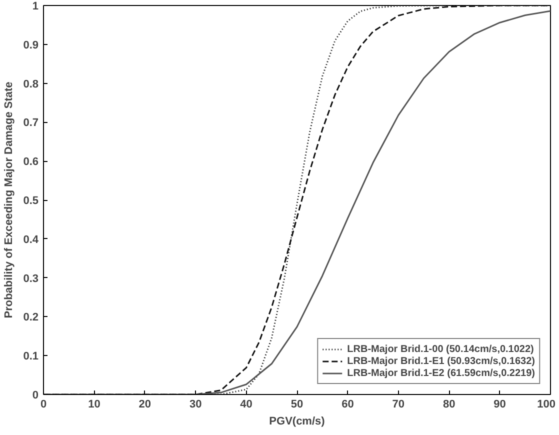 The height and width of the screenshot is (435, 559). Describe the element at coordinates (31, 45) in the screenshot. I see `y-tick-label: 0.9` at that location.